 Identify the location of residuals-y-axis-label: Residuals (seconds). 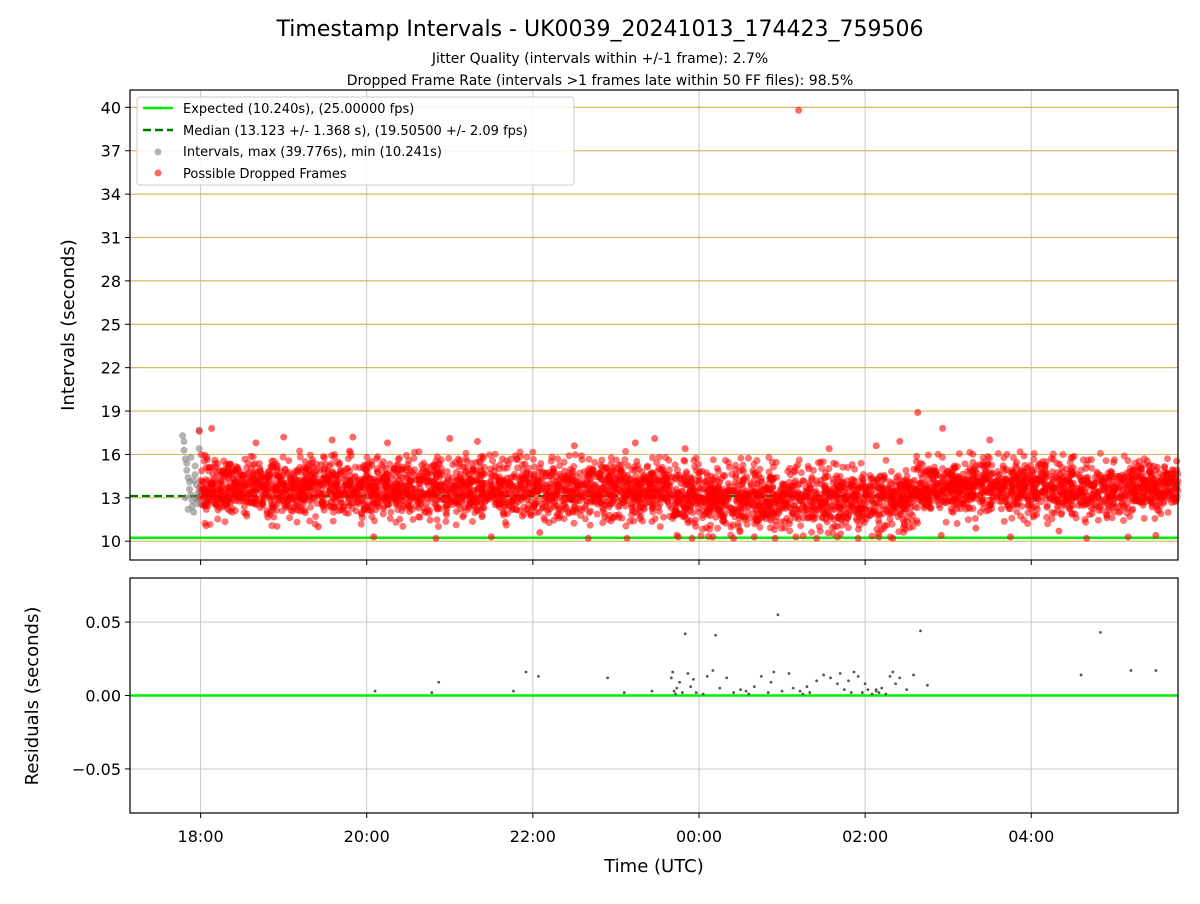
(32, 696).